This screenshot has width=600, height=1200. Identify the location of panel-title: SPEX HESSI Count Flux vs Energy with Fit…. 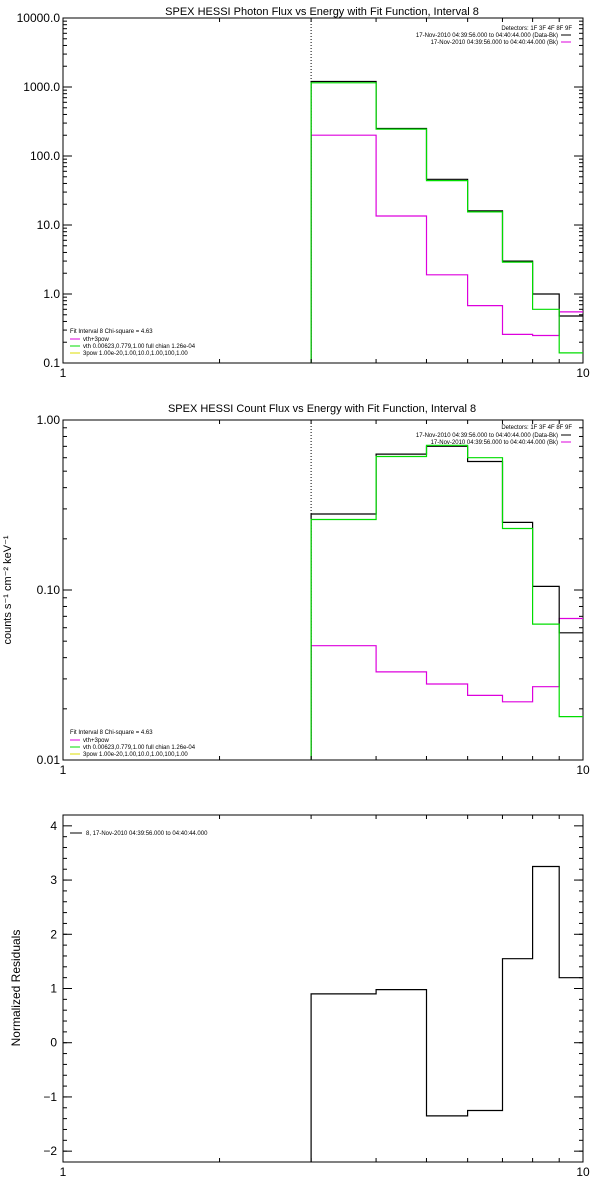
(322, 409).